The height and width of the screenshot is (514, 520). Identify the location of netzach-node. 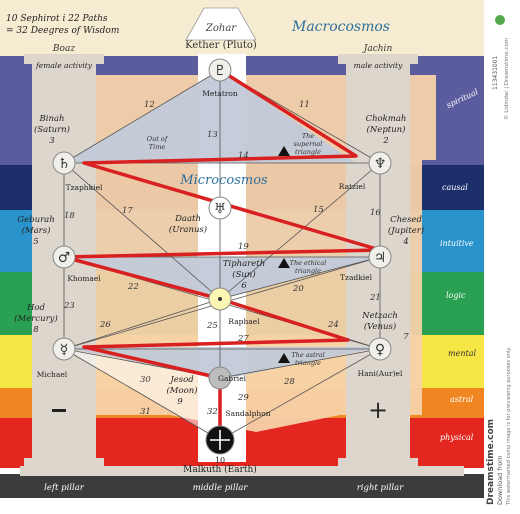
(380, 349).